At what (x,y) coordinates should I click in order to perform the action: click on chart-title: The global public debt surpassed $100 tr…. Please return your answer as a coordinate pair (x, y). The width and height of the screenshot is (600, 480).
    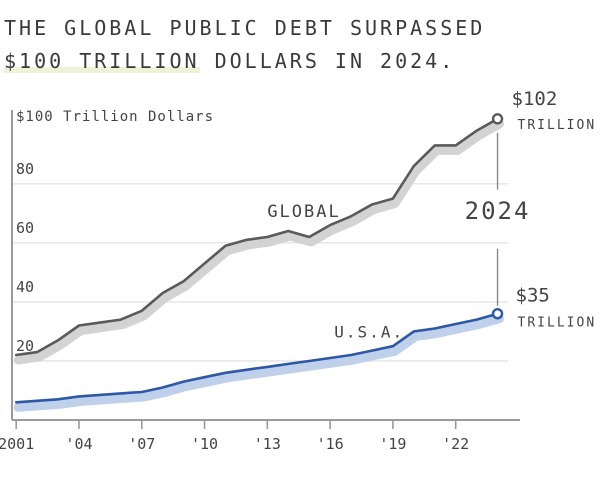
    Looking at the image, I should click on (299, 45).